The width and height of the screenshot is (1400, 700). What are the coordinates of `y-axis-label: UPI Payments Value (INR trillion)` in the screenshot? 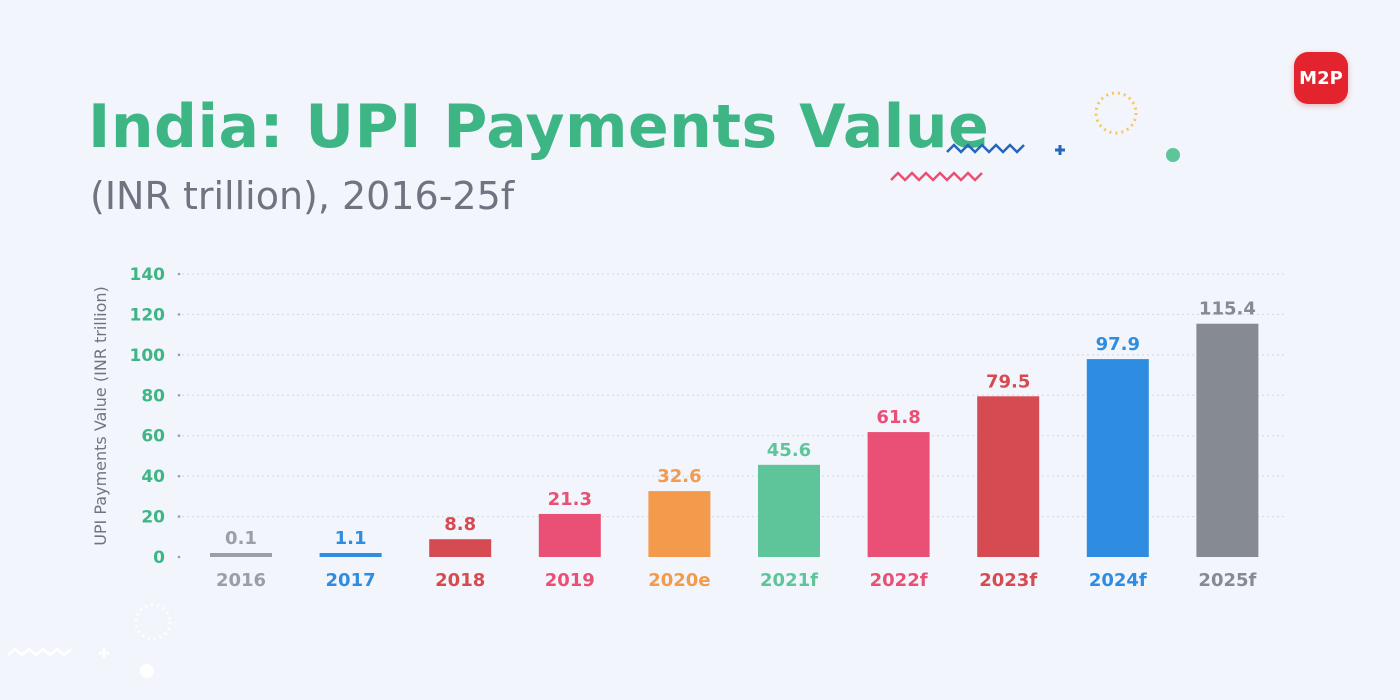 It's located at (100, 416).